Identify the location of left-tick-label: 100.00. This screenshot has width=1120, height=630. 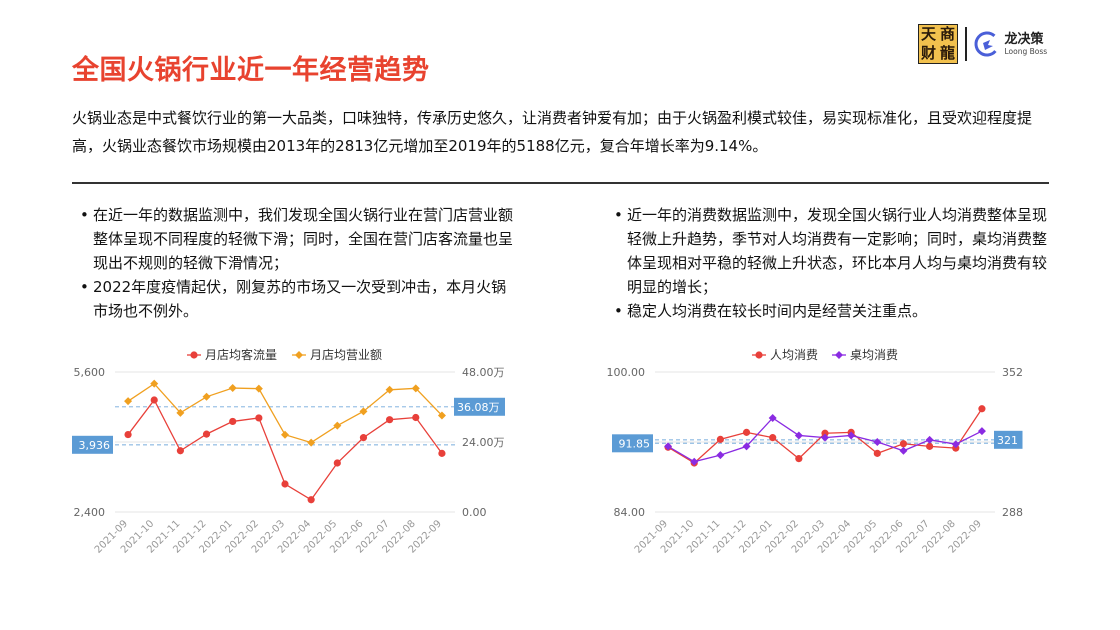
(626, 372).